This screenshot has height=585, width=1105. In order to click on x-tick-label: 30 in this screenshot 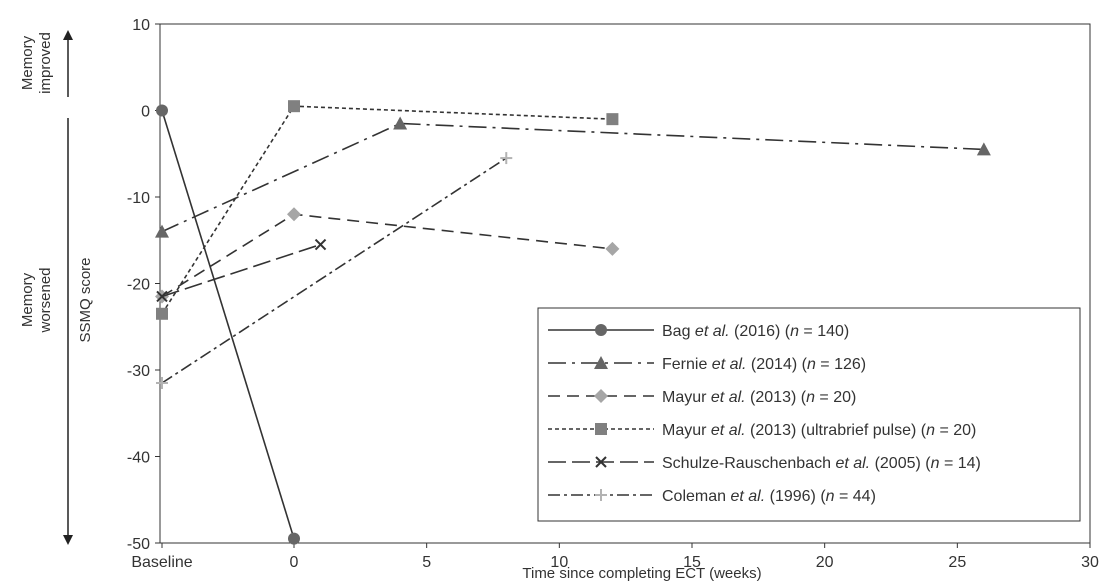, I will do `click(1090, 562)`.